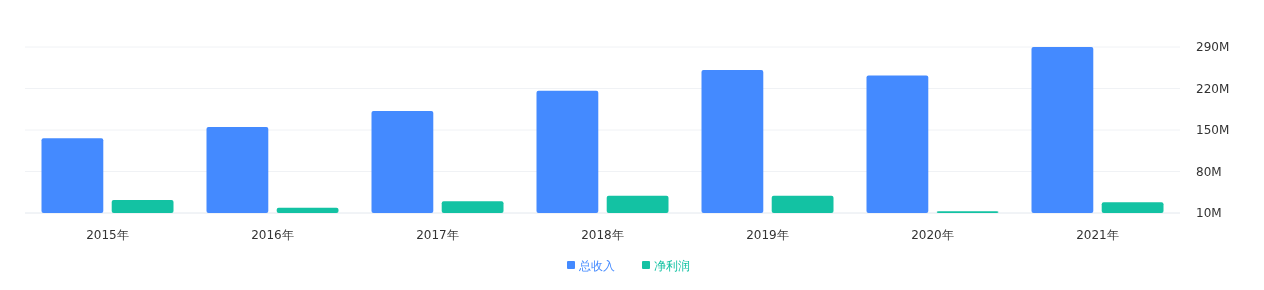 This screenshot has height=290, width=1264. What do you see at coordinates (596, 266) in the screenshot?
I see `legend-label: 总收入` at bounding box center [596, 266].